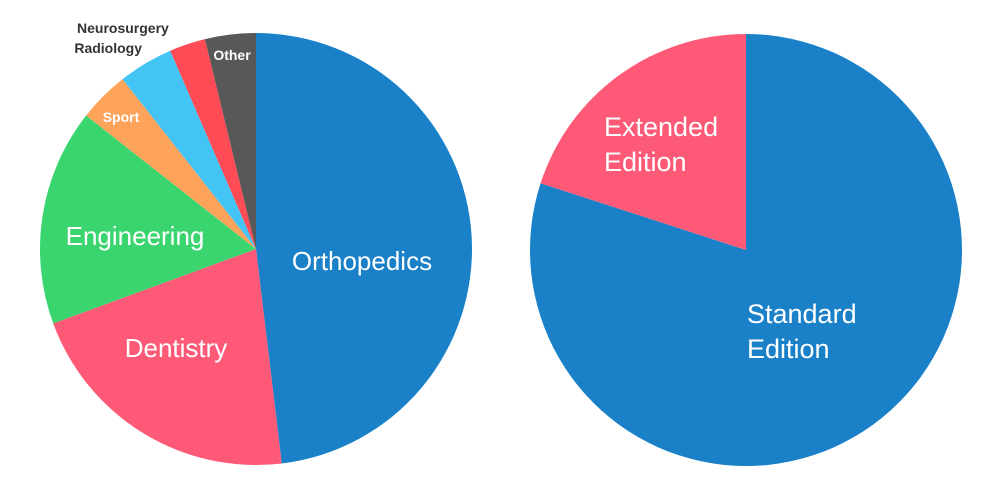  Describe the element at coordinates (135, 236) in the screenshot. I see `slice-label: Engineering` at that location.